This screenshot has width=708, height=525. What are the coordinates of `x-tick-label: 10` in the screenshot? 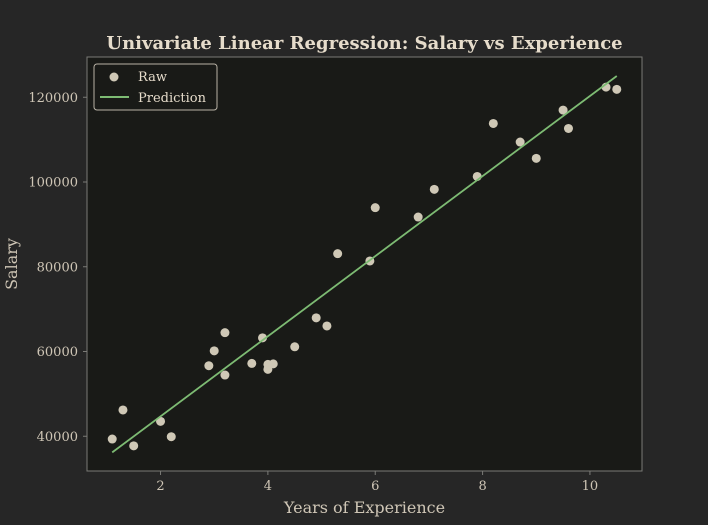 It's located at (590, 486).